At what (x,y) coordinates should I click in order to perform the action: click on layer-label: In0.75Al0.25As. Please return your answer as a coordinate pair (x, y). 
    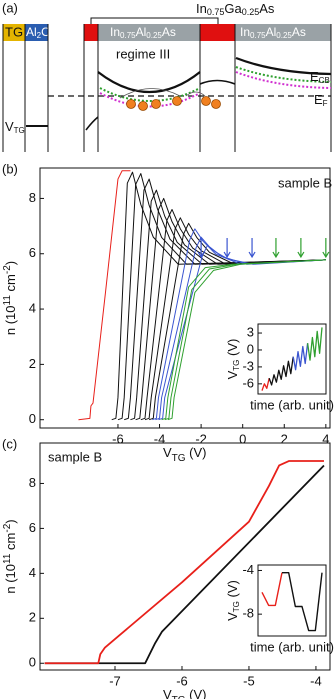
    Looking at the image, I should click on (273, 32).